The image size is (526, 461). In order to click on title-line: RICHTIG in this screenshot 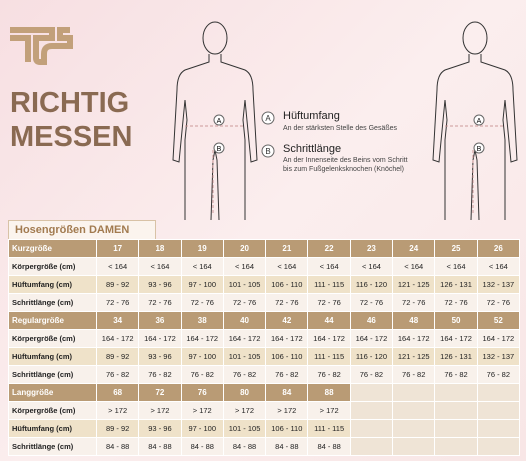, I will do `click(69, 103)`.